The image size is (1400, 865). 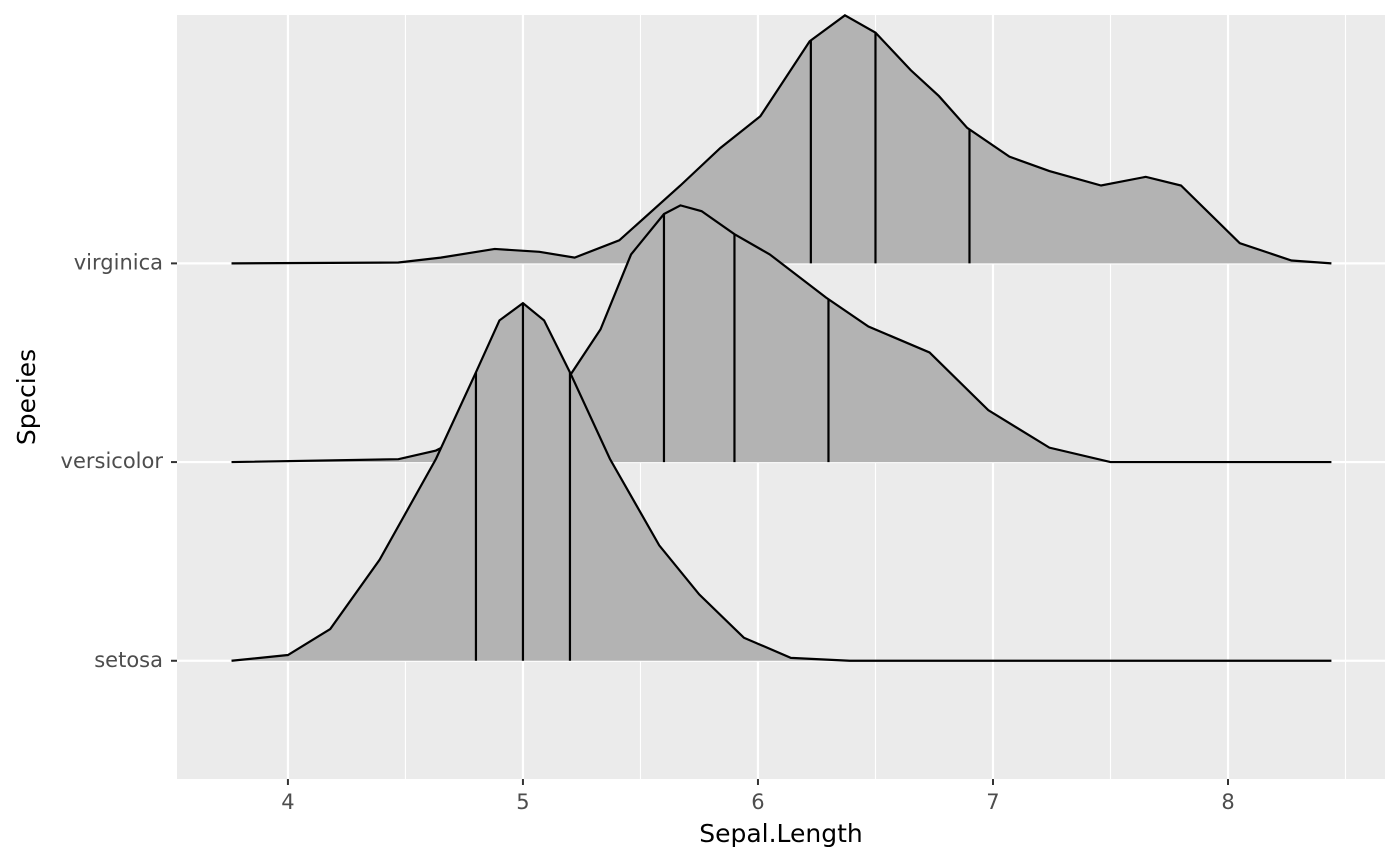 I want to click on y-tick-label: setosa, so click(x=128, y=660).